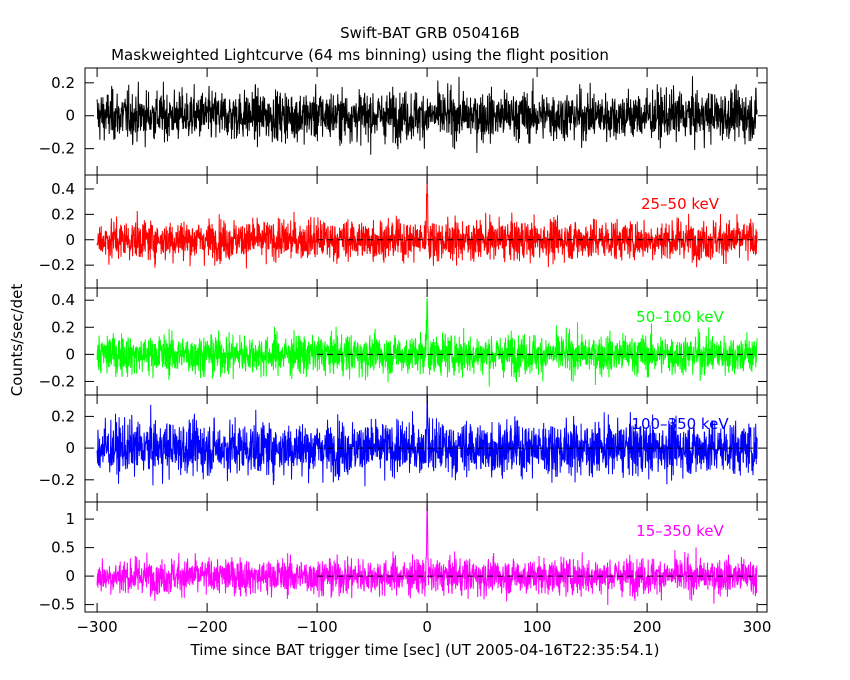 The height and width of the screenshot is (680, 850). What do you see at coordinates (757, 627) in the screenshot?
I see `x-tick-label: 300` at bounding box center [757, 627].